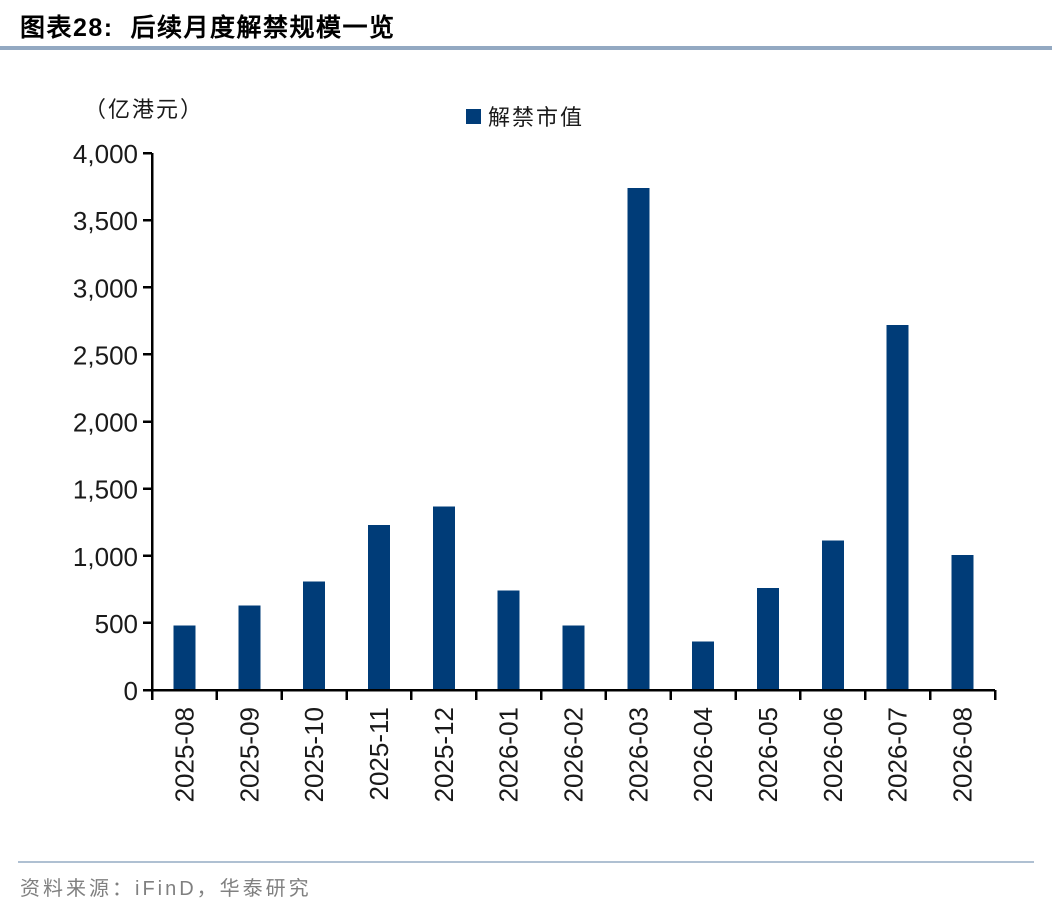 This screenshot has height=916, width=1052. I want to click on x-axis-label-2026-08: 2026-08, so click(963, 754).